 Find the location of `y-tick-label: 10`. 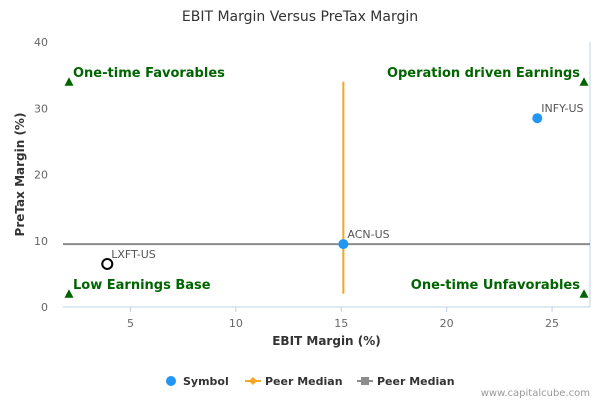

y-tick-label: 10 is located at coordinates (41, 241).